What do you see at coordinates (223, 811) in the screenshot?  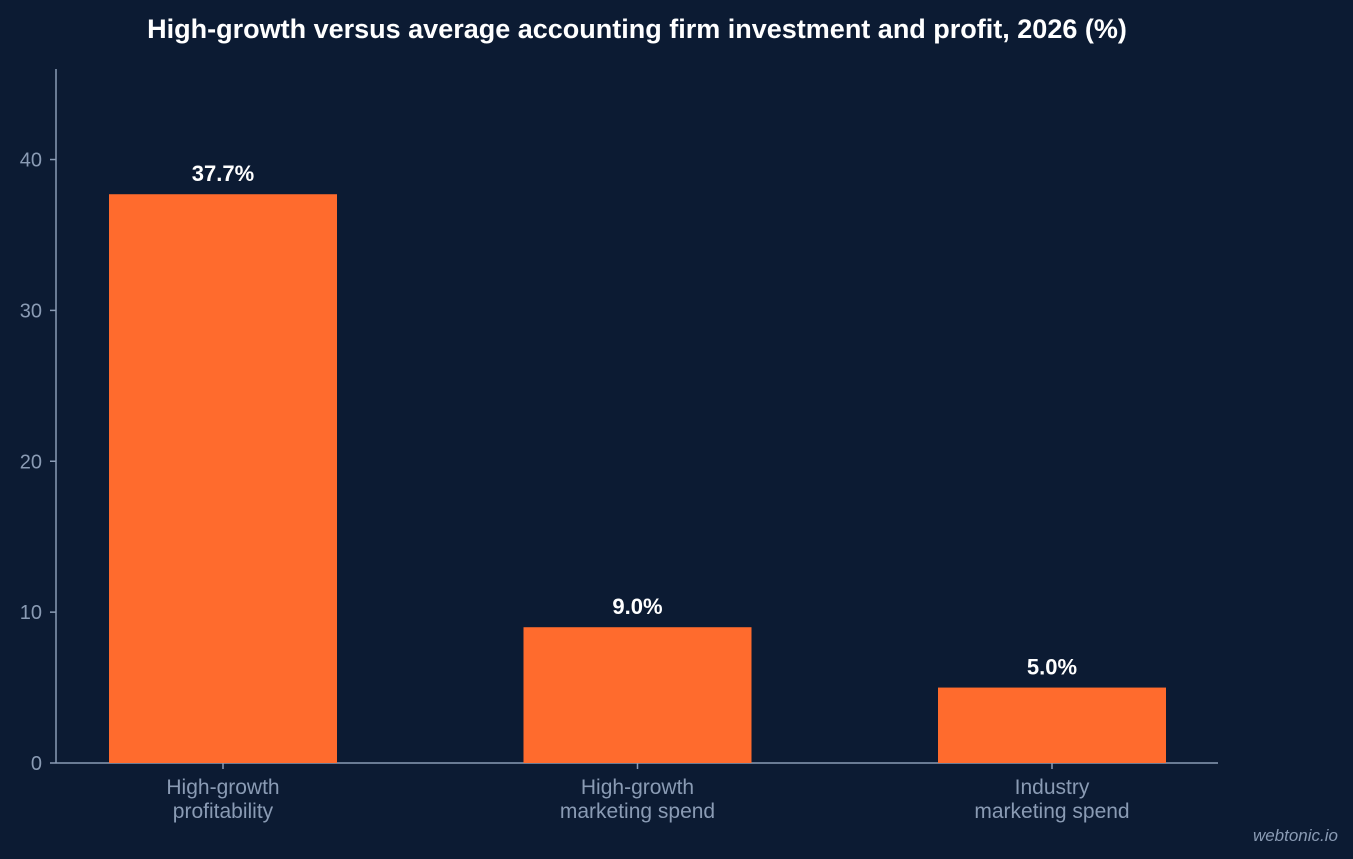 I see `x-category-label-line: profitability` at bounding box center [223, 811].